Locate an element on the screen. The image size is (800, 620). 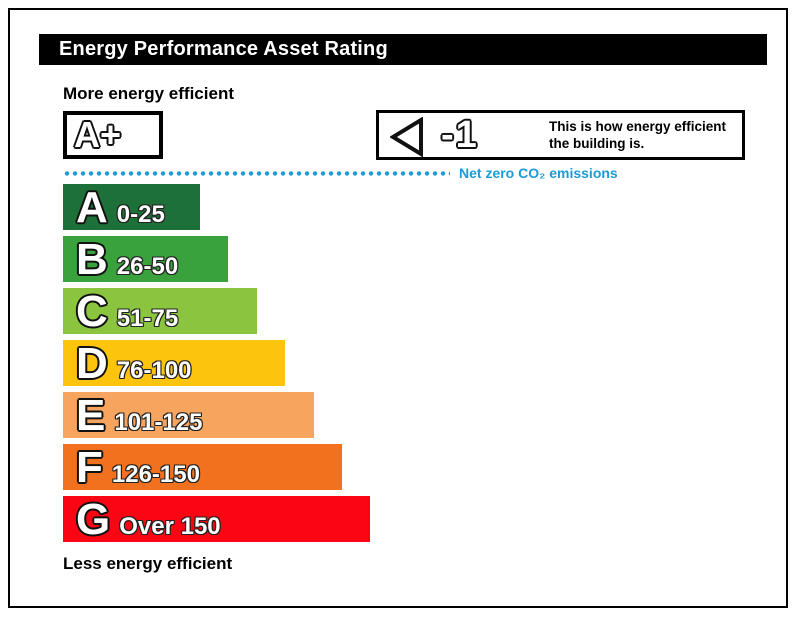
band-range: 51-75 is located at coordinates (147, 318).